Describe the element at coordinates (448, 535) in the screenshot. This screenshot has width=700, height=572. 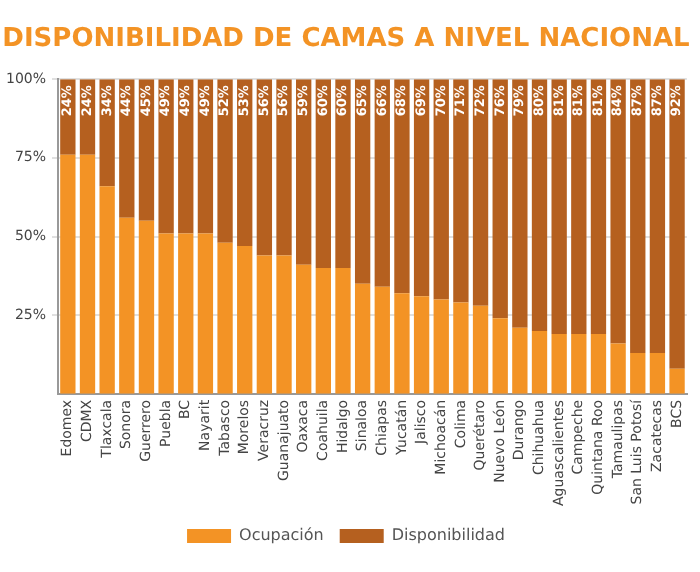
I see `legend-label: Disponibilidad` at that location.